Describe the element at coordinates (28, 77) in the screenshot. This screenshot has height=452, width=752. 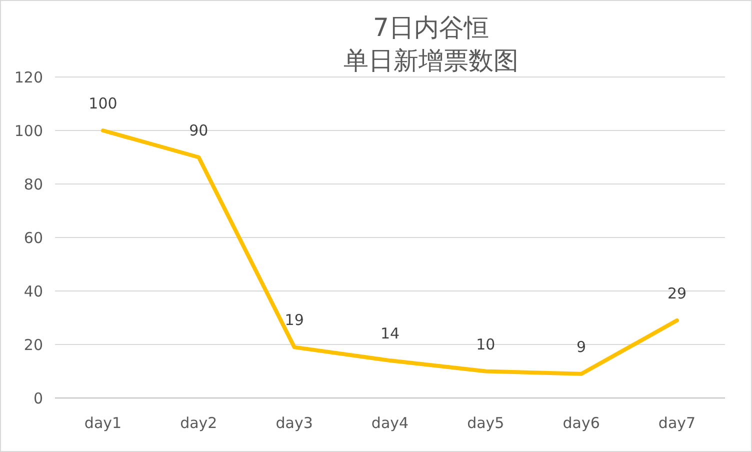
I see `y-tick-label: 120` at that location.